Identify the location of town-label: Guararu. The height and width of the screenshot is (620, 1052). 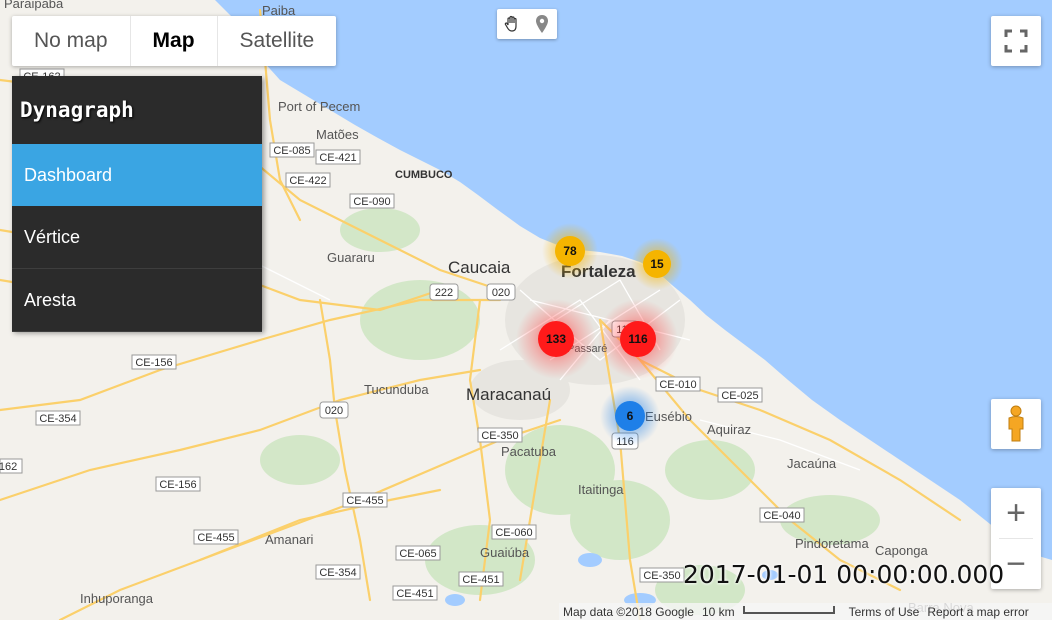
(351, 257).